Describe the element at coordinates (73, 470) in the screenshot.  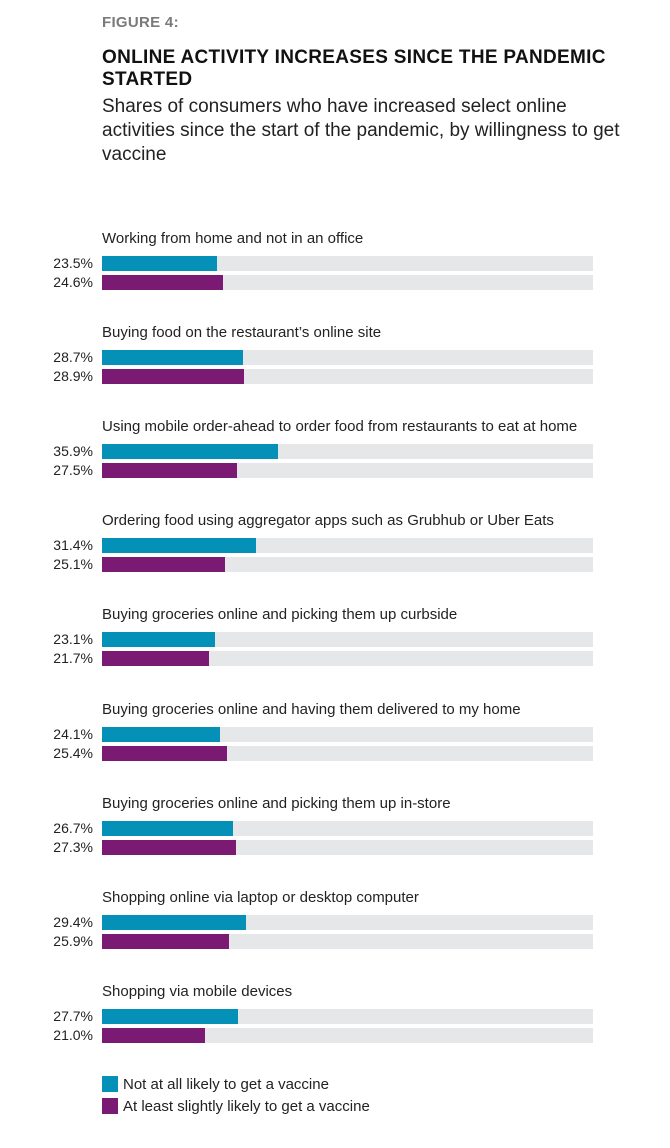
I see `value-label: 27.5%` at that location.